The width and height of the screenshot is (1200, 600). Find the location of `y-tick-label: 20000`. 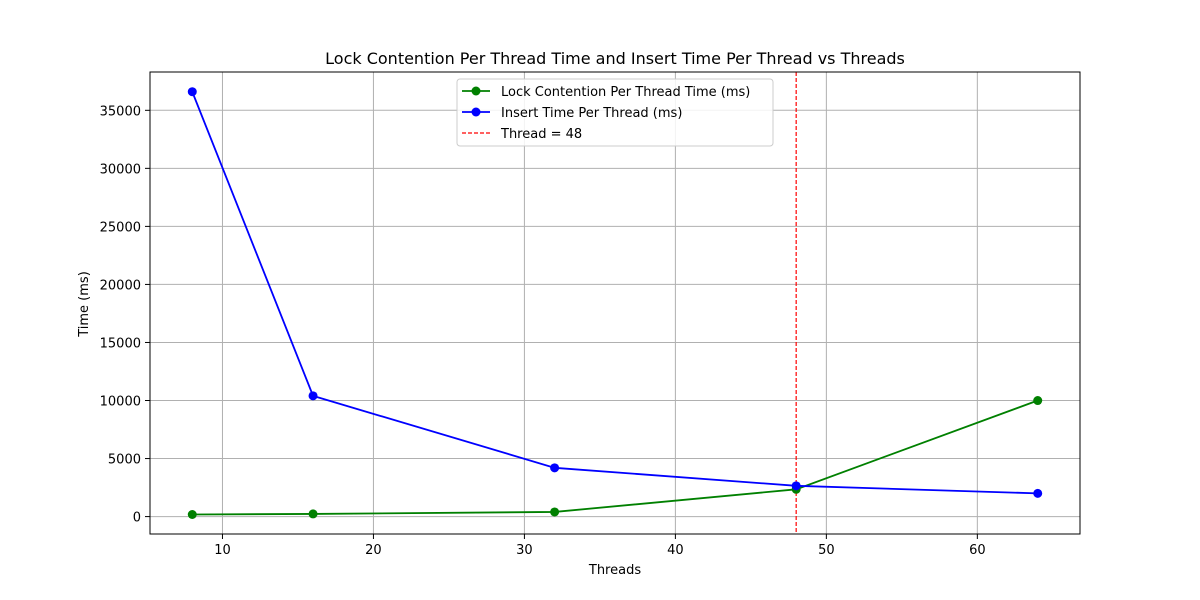

y-tick-label: 20000 is located at coordinates (120, 285).